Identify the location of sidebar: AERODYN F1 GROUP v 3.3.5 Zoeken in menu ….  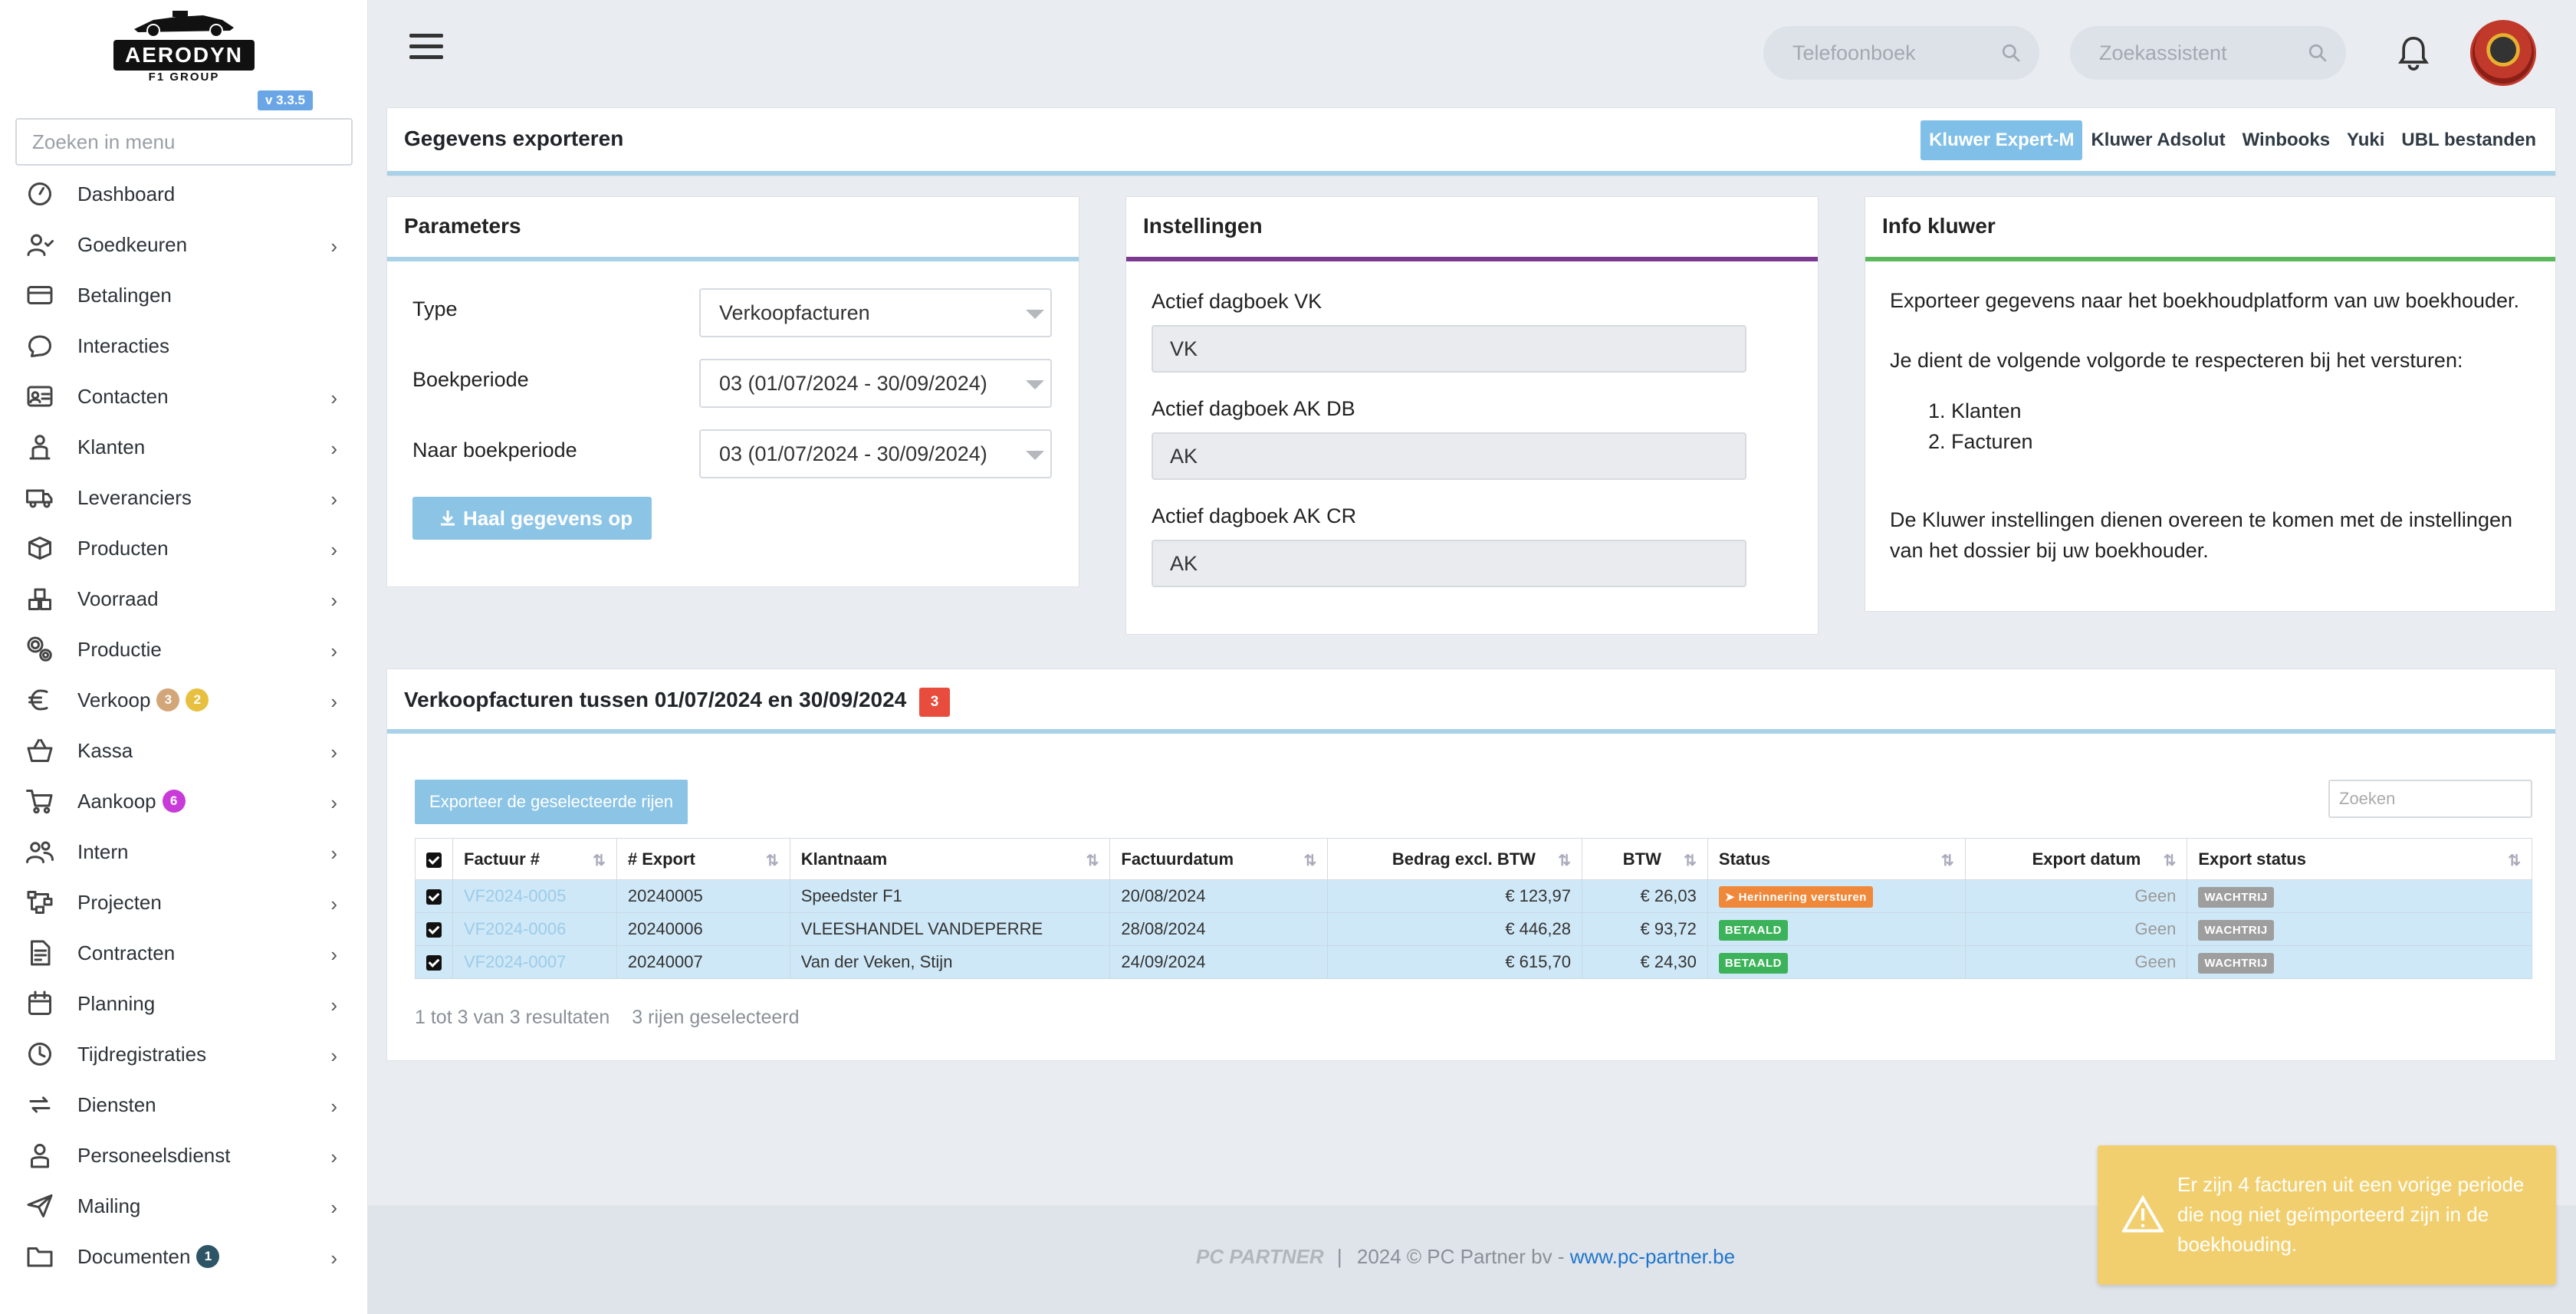
(184, 657).